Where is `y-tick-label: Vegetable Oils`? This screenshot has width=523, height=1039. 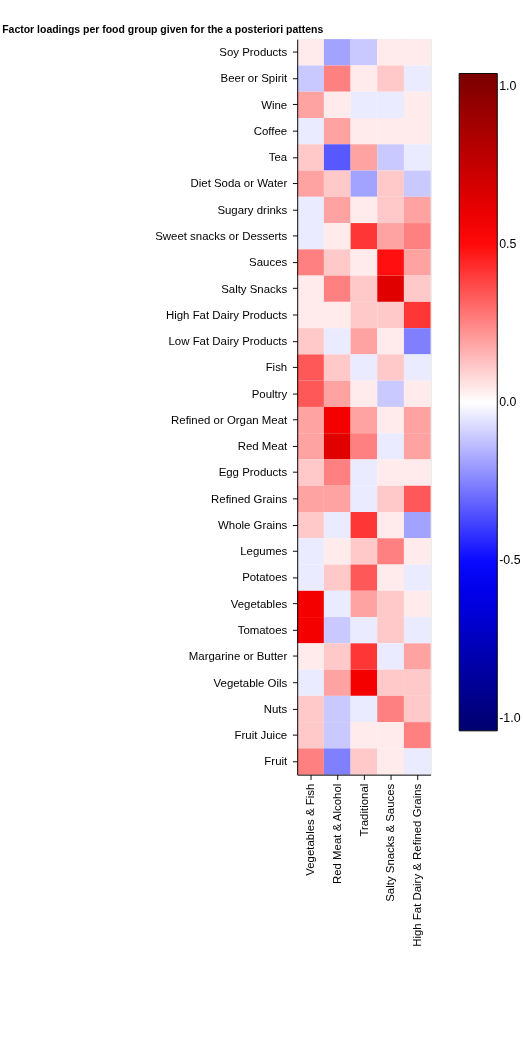
y-tick-label: Vegetable Oils is located at coordinates (250, 682).